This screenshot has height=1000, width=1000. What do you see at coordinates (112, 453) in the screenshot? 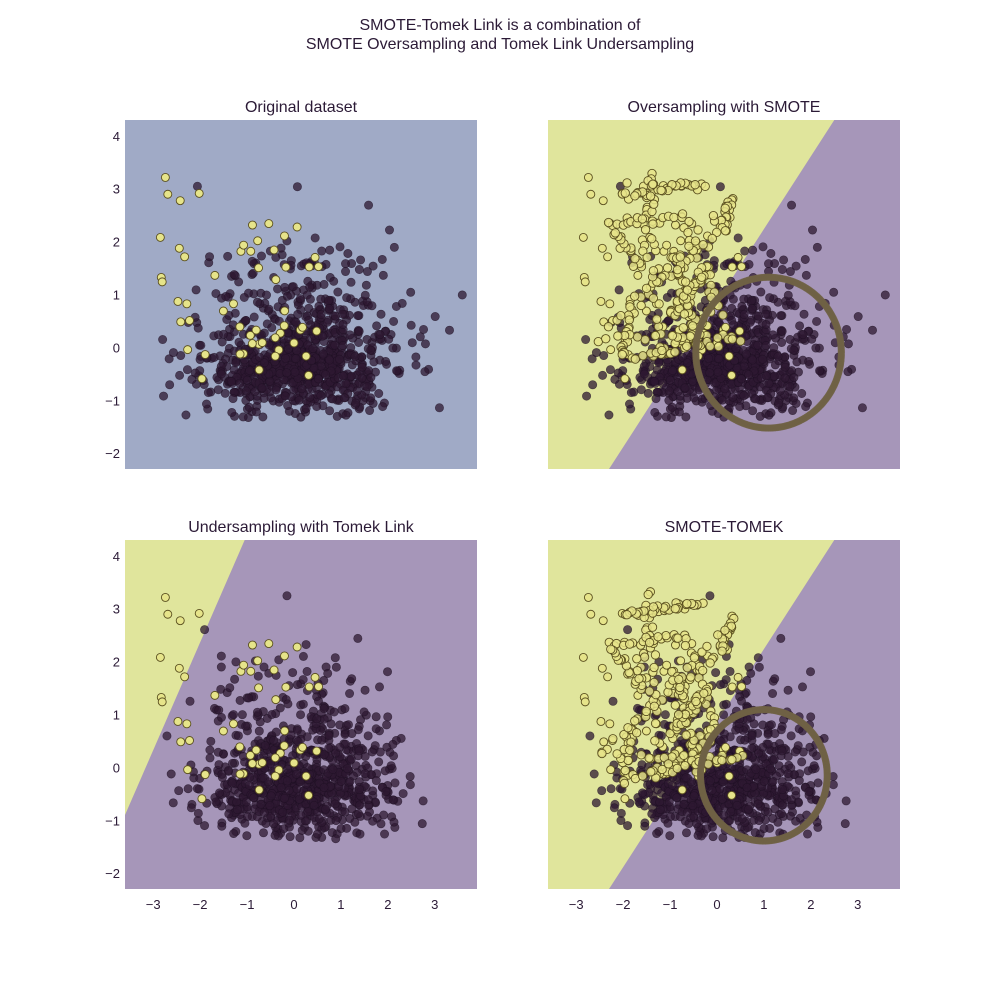
I see `y-tick-label: −2` at bounding box center [112, 453].